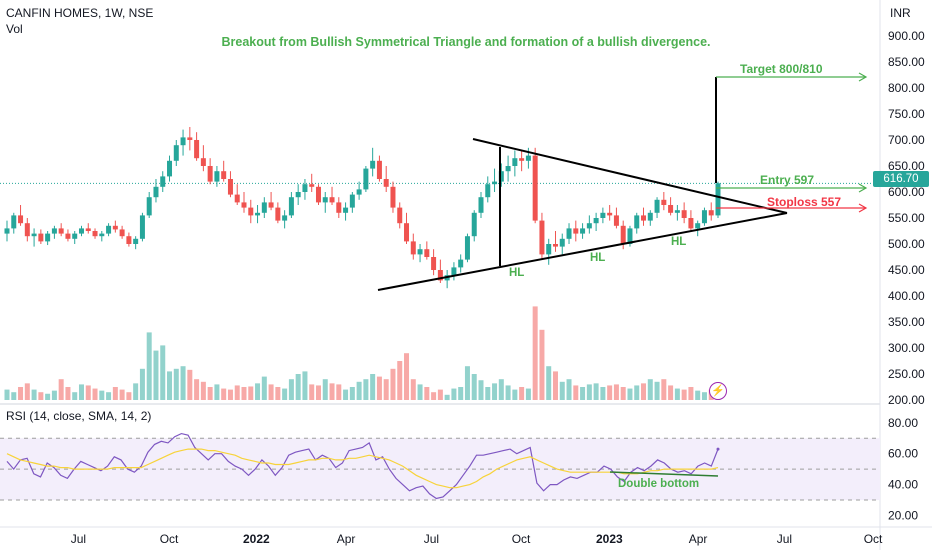 The height and width of the screenshot is (550, 932). Describe the element at coordinates (804, 202) in the screenshot. I see `stoploss-label: Stoploss 557` at that location.